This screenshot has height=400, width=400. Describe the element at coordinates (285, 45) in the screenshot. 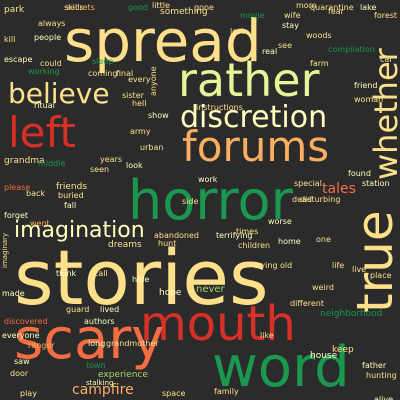

I see `word-see: see` at that location.